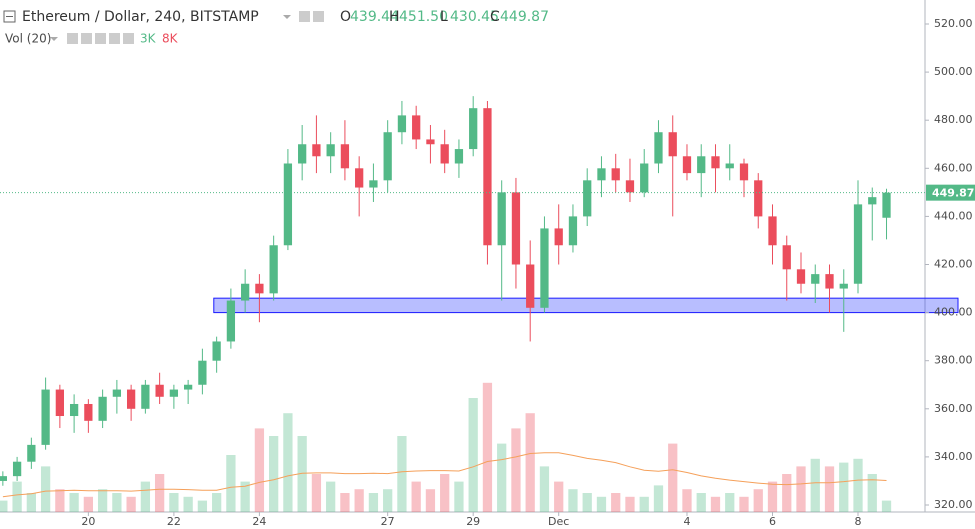 This screenshot has width=975, height=529. I want to click on ohlc-value: 451.50, so click(423, 17).